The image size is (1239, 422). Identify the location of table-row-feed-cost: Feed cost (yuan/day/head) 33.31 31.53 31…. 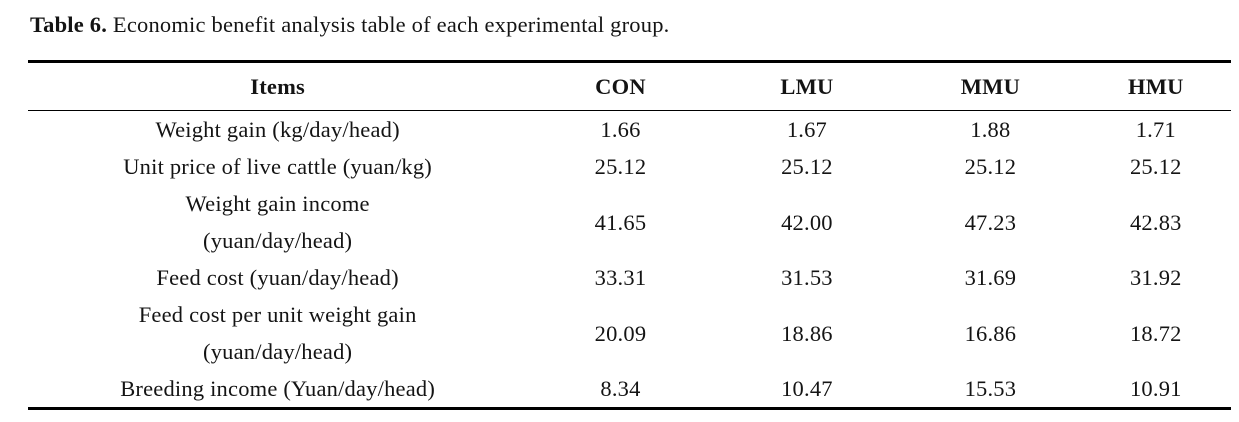
(629, 277).